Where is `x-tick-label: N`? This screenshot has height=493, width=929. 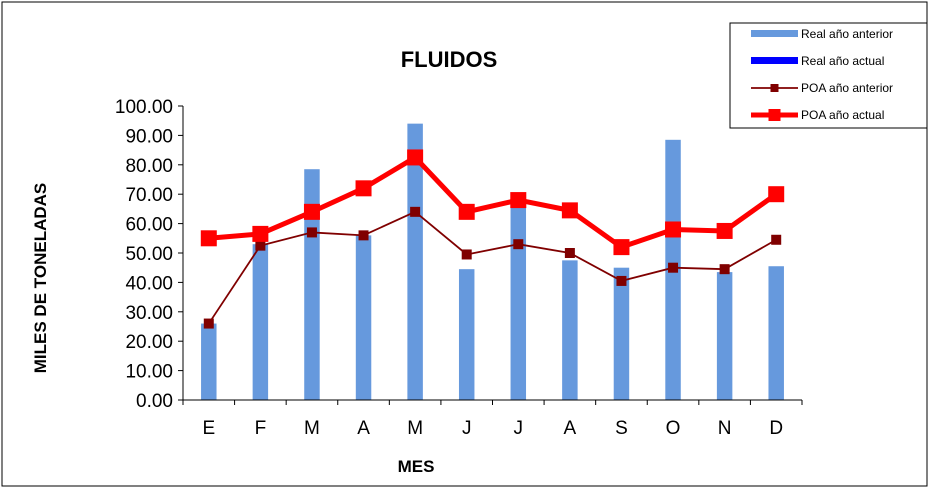
x-tick-label: N is located at coordinates (725, 428).